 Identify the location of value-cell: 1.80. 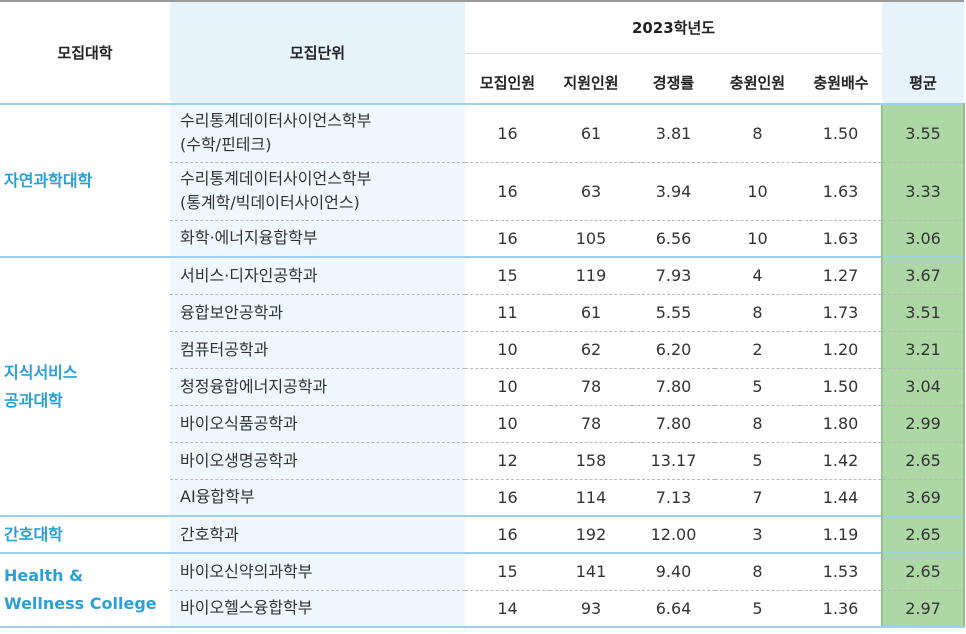
(841, 423).